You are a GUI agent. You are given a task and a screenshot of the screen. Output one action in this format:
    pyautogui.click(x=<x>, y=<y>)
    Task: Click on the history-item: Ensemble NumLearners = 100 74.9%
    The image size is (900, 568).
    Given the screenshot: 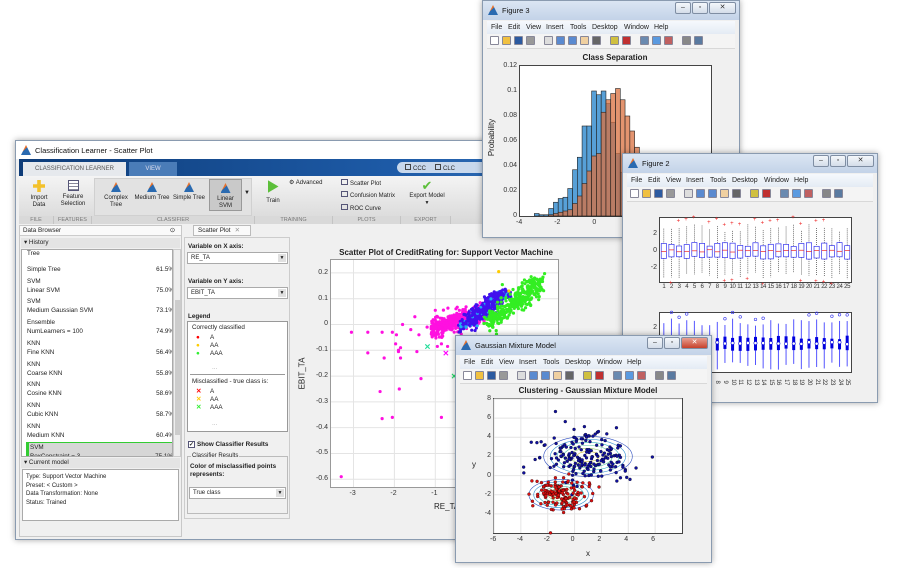 What is the action you would take?
    pyautogui.click(x=99, y=328)
    